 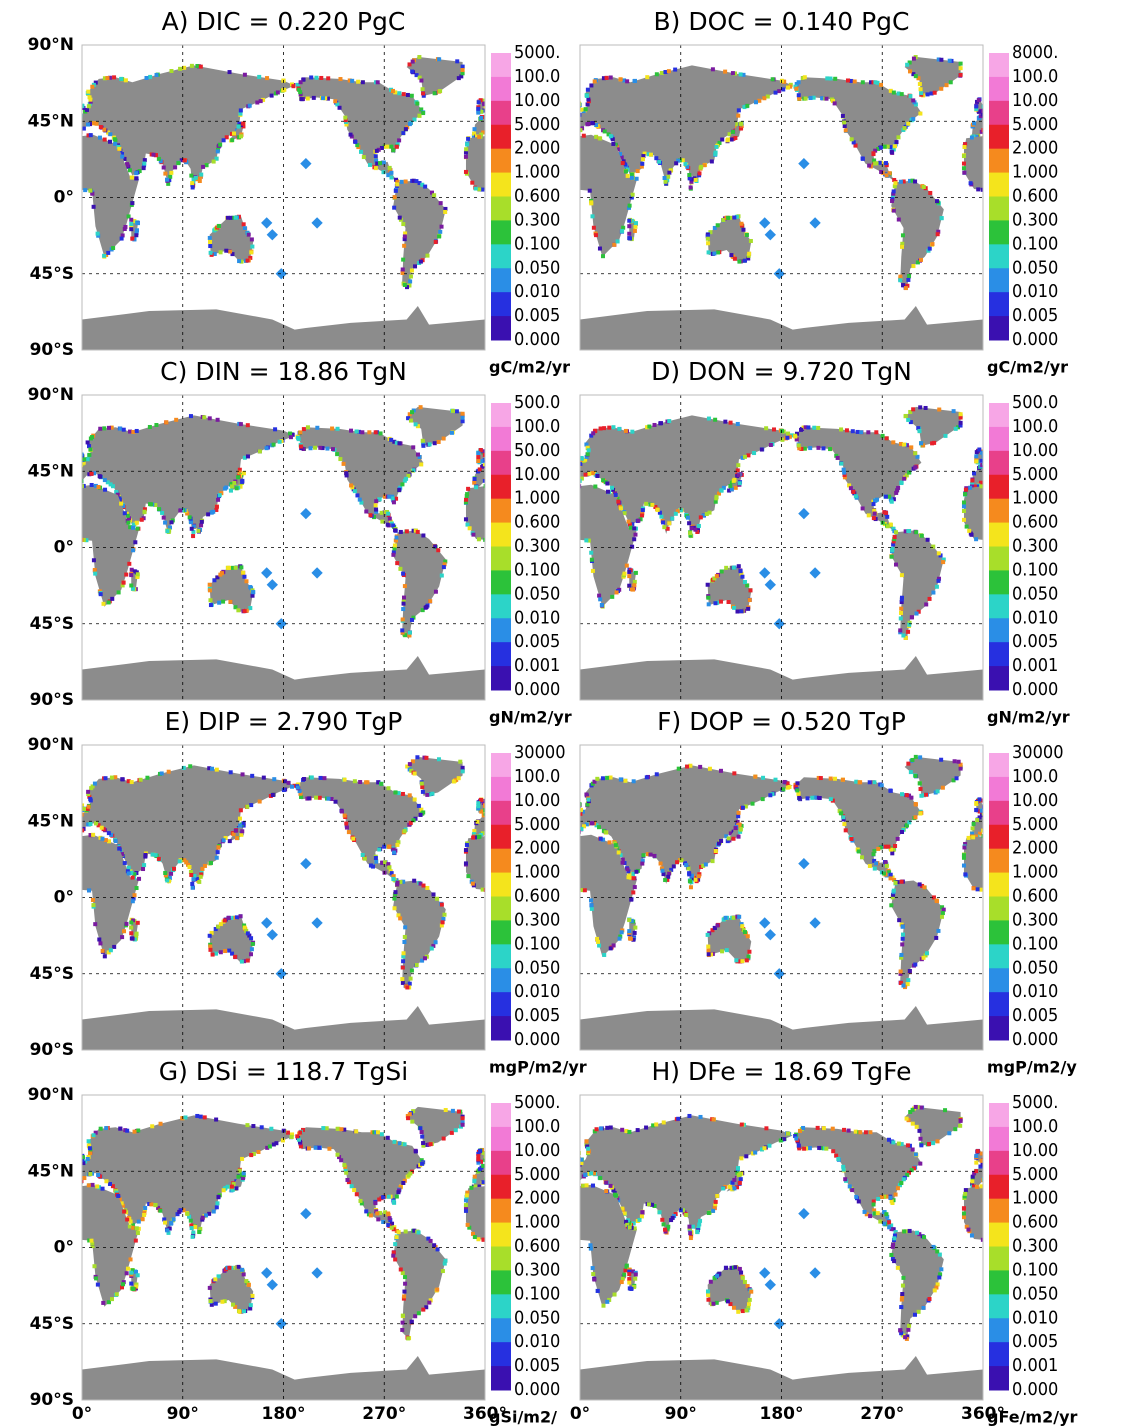 I want to click on colorbar-label: 0.010, so click(x=1035, y=291).